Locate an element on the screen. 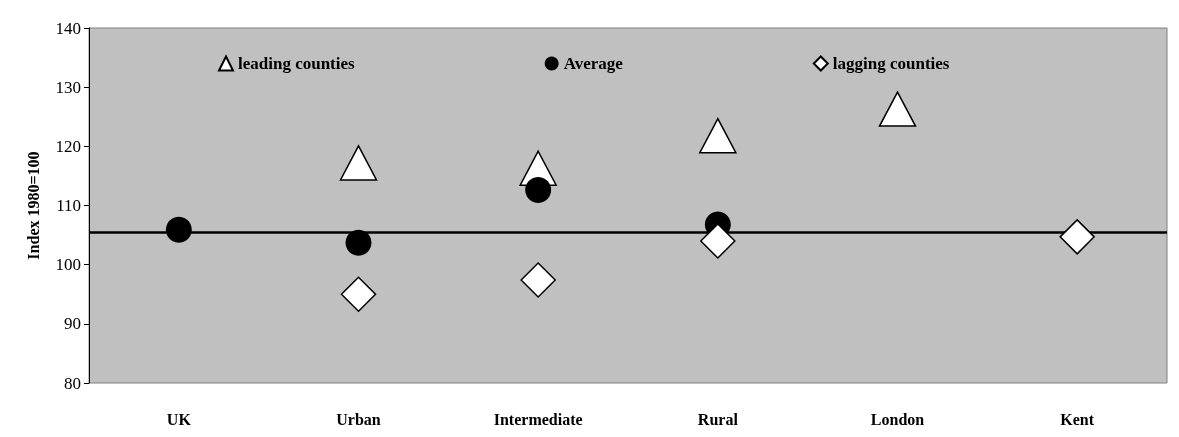  y-tick-label: 110 is located at coordinates (68, 205).